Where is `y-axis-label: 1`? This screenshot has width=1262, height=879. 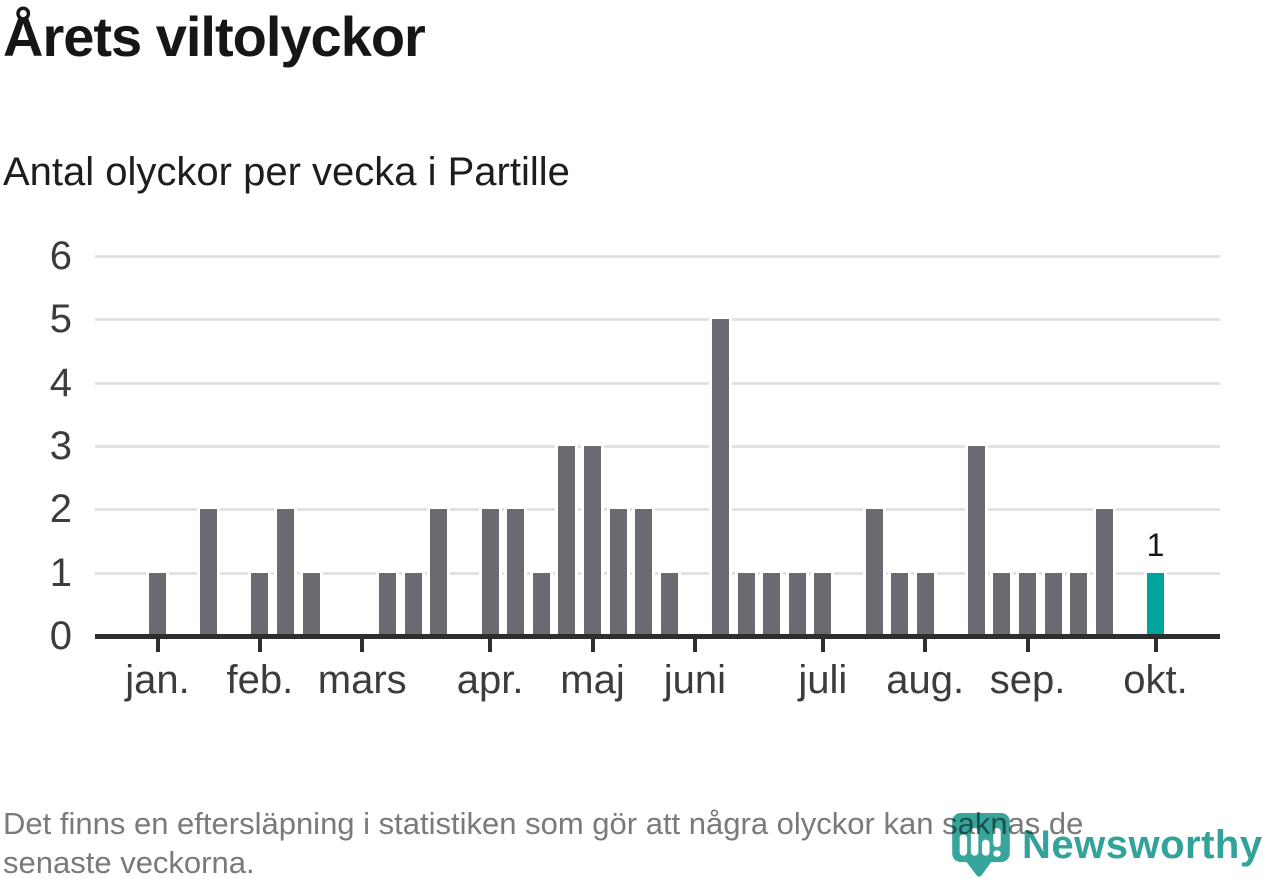 y-axis-label: 1 is located at coordinates (60, 572).